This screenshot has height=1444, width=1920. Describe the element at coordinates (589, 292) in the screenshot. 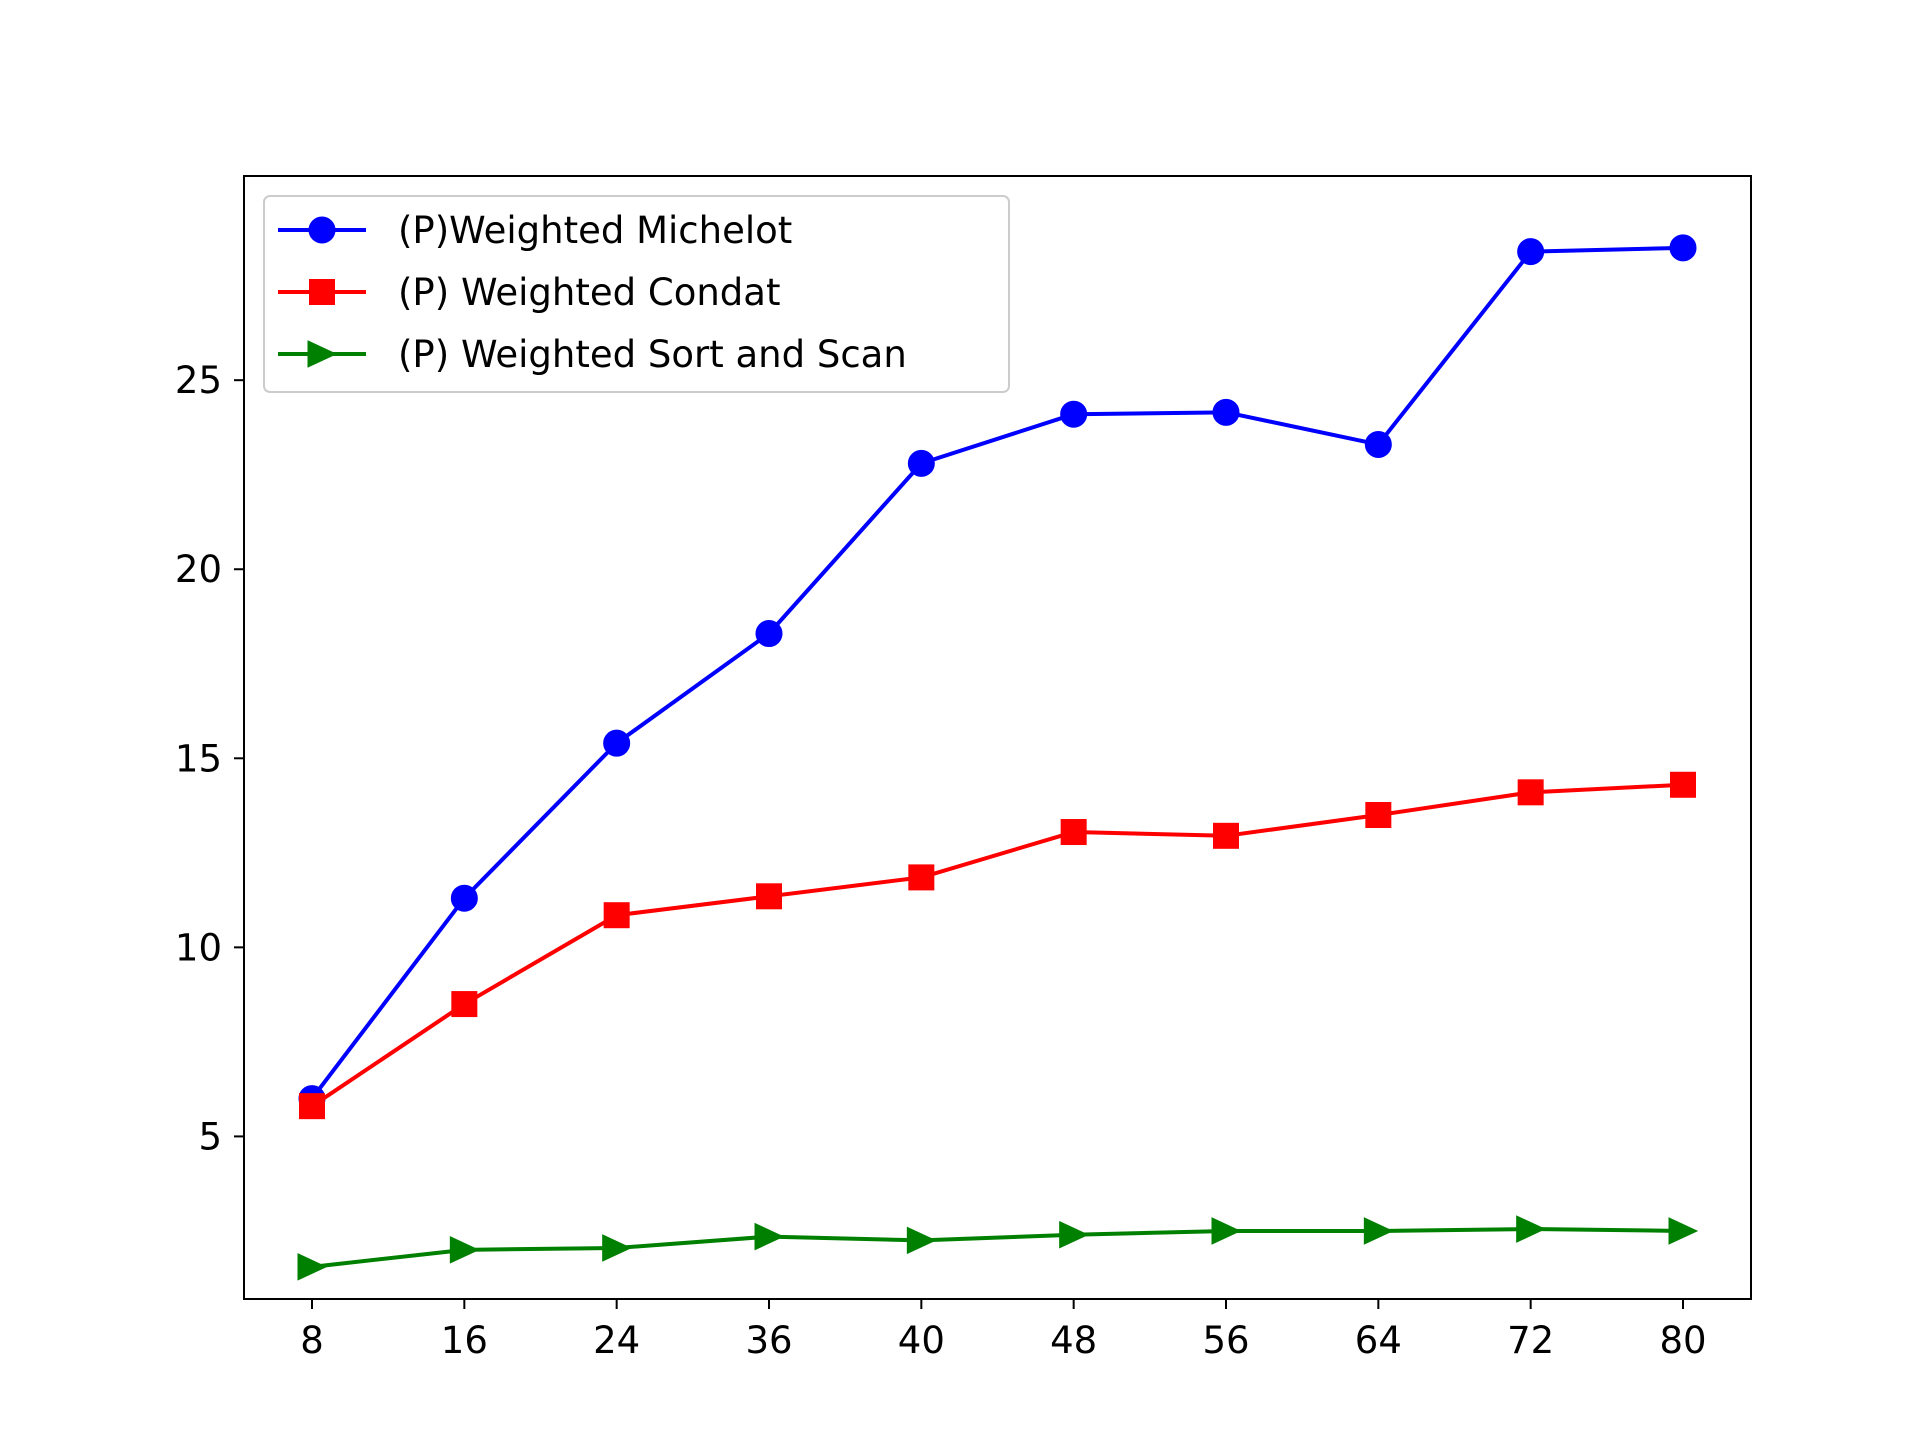

I see `legend-label: (P) Weighted Condat` at that location.